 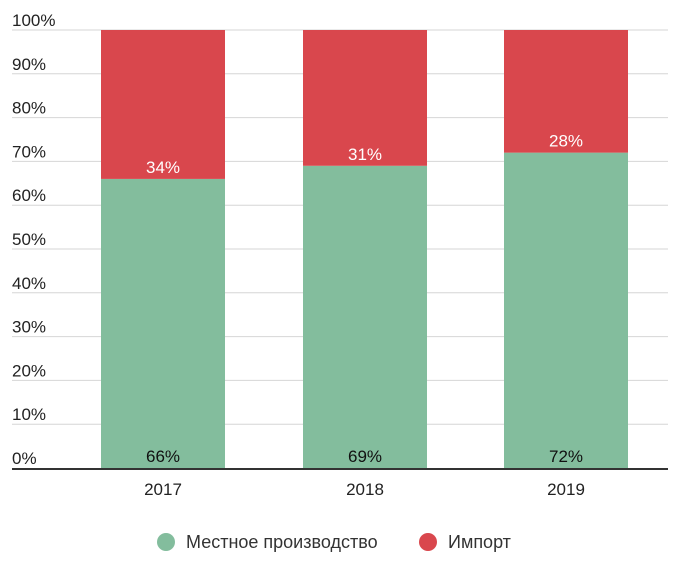 What do you see at coordinates (566, 456) in the screenshot?
I see `data-label: 72%` at bounding box center [566, 456].